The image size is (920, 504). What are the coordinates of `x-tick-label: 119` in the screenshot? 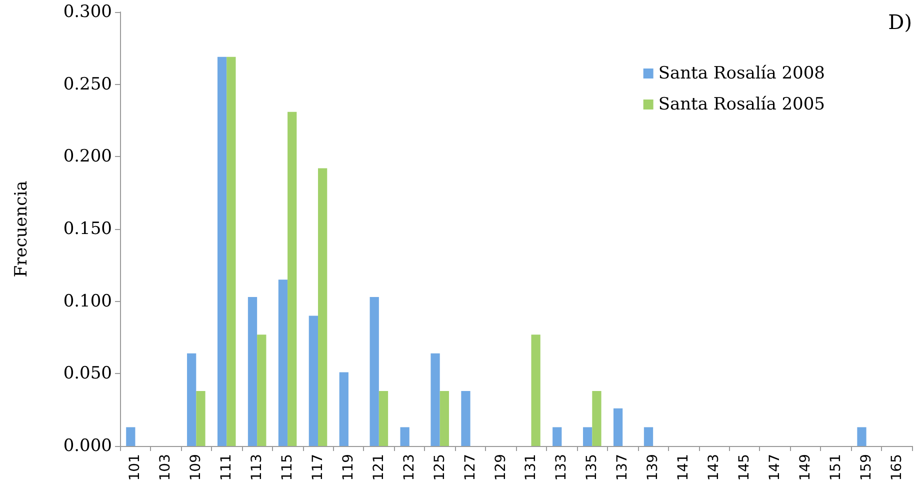 It's located at (348, 467).